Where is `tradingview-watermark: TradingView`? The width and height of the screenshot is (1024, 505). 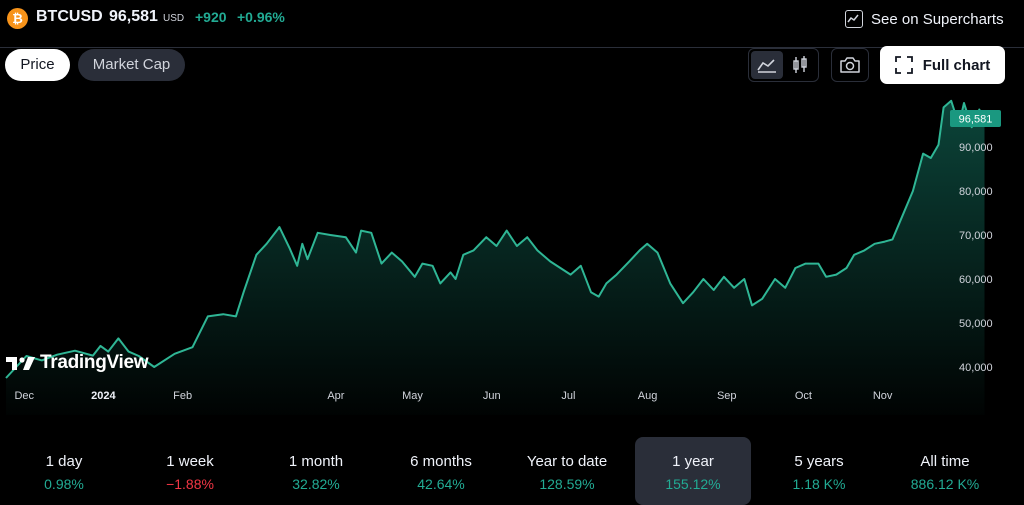 tradingview-watermark: TradingView is located at coordinates (77, 363).